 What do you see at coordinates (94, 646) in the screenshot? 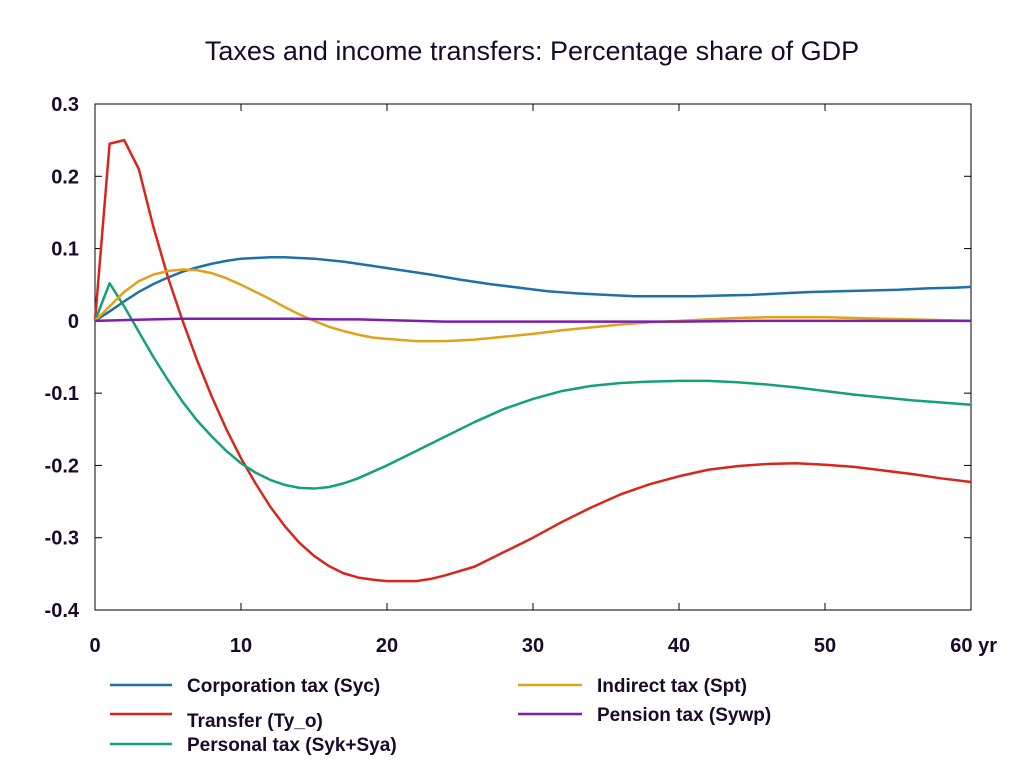
I see `x-tick-label: 0` at bounding box center [94, 646].